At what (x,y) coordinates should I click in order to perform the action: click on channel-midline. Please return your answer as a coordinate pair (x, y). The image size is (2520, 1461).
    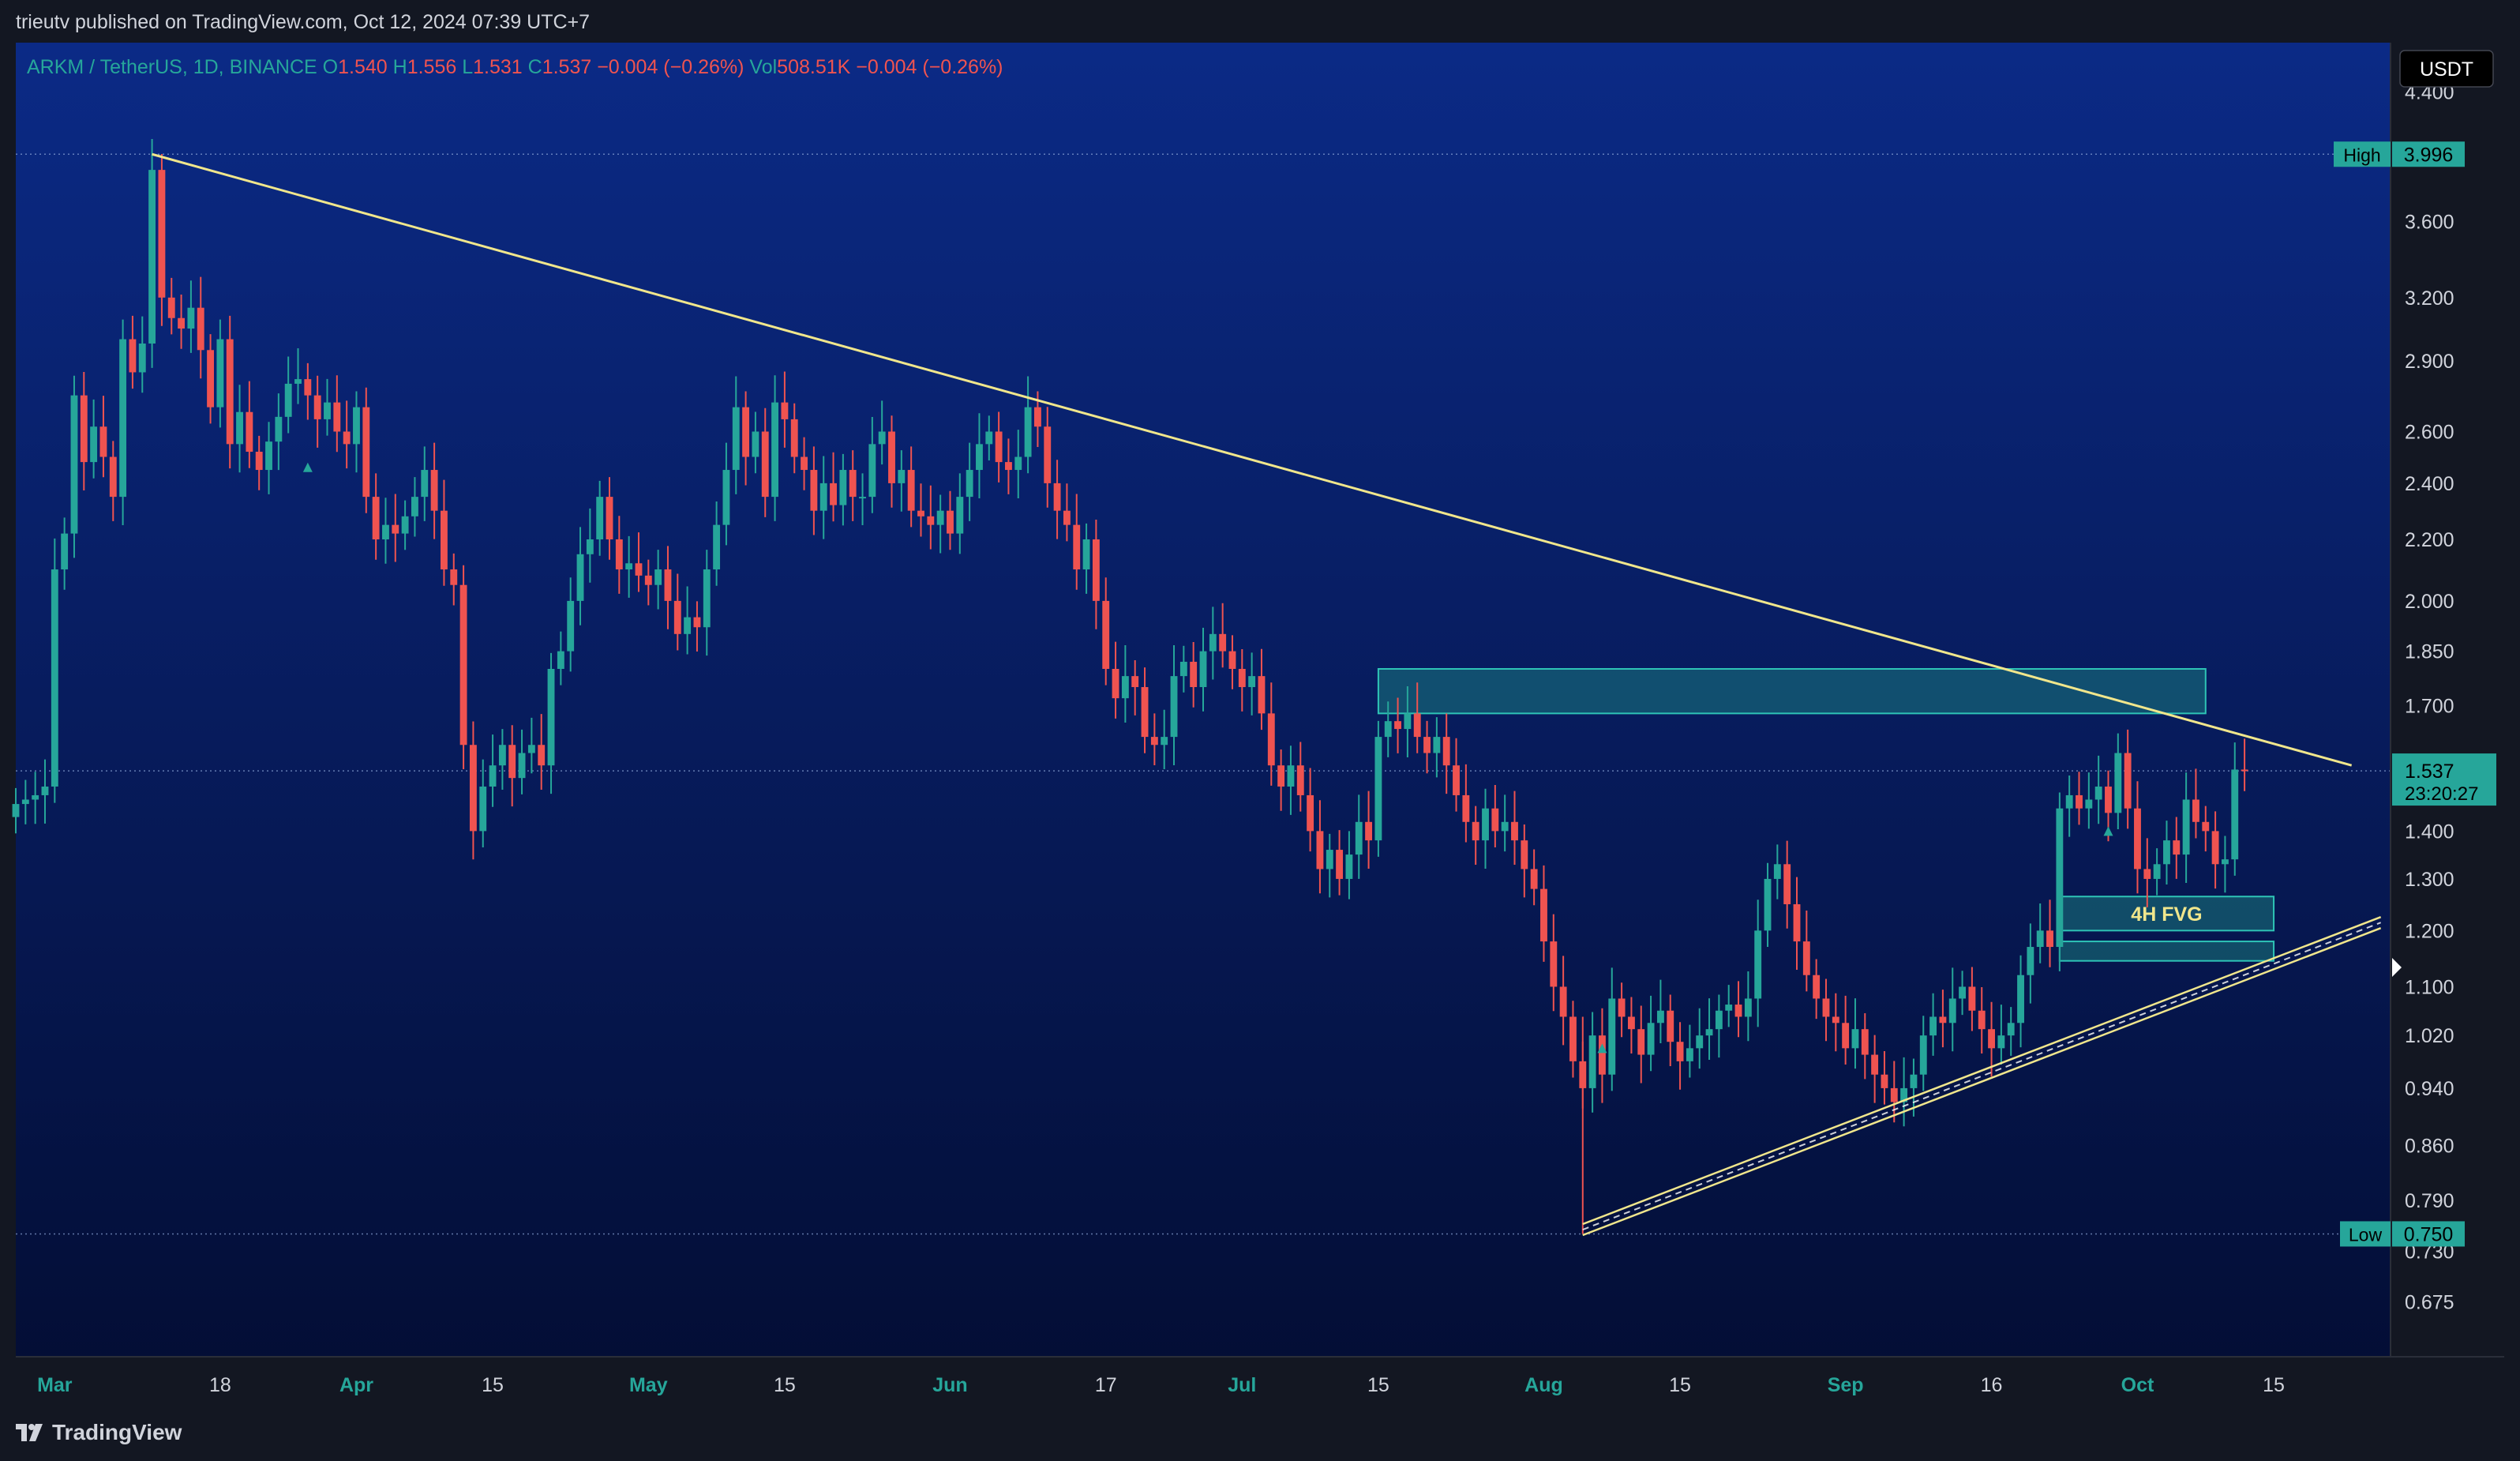
    Looking at the image, I should click on (1982, 1076).